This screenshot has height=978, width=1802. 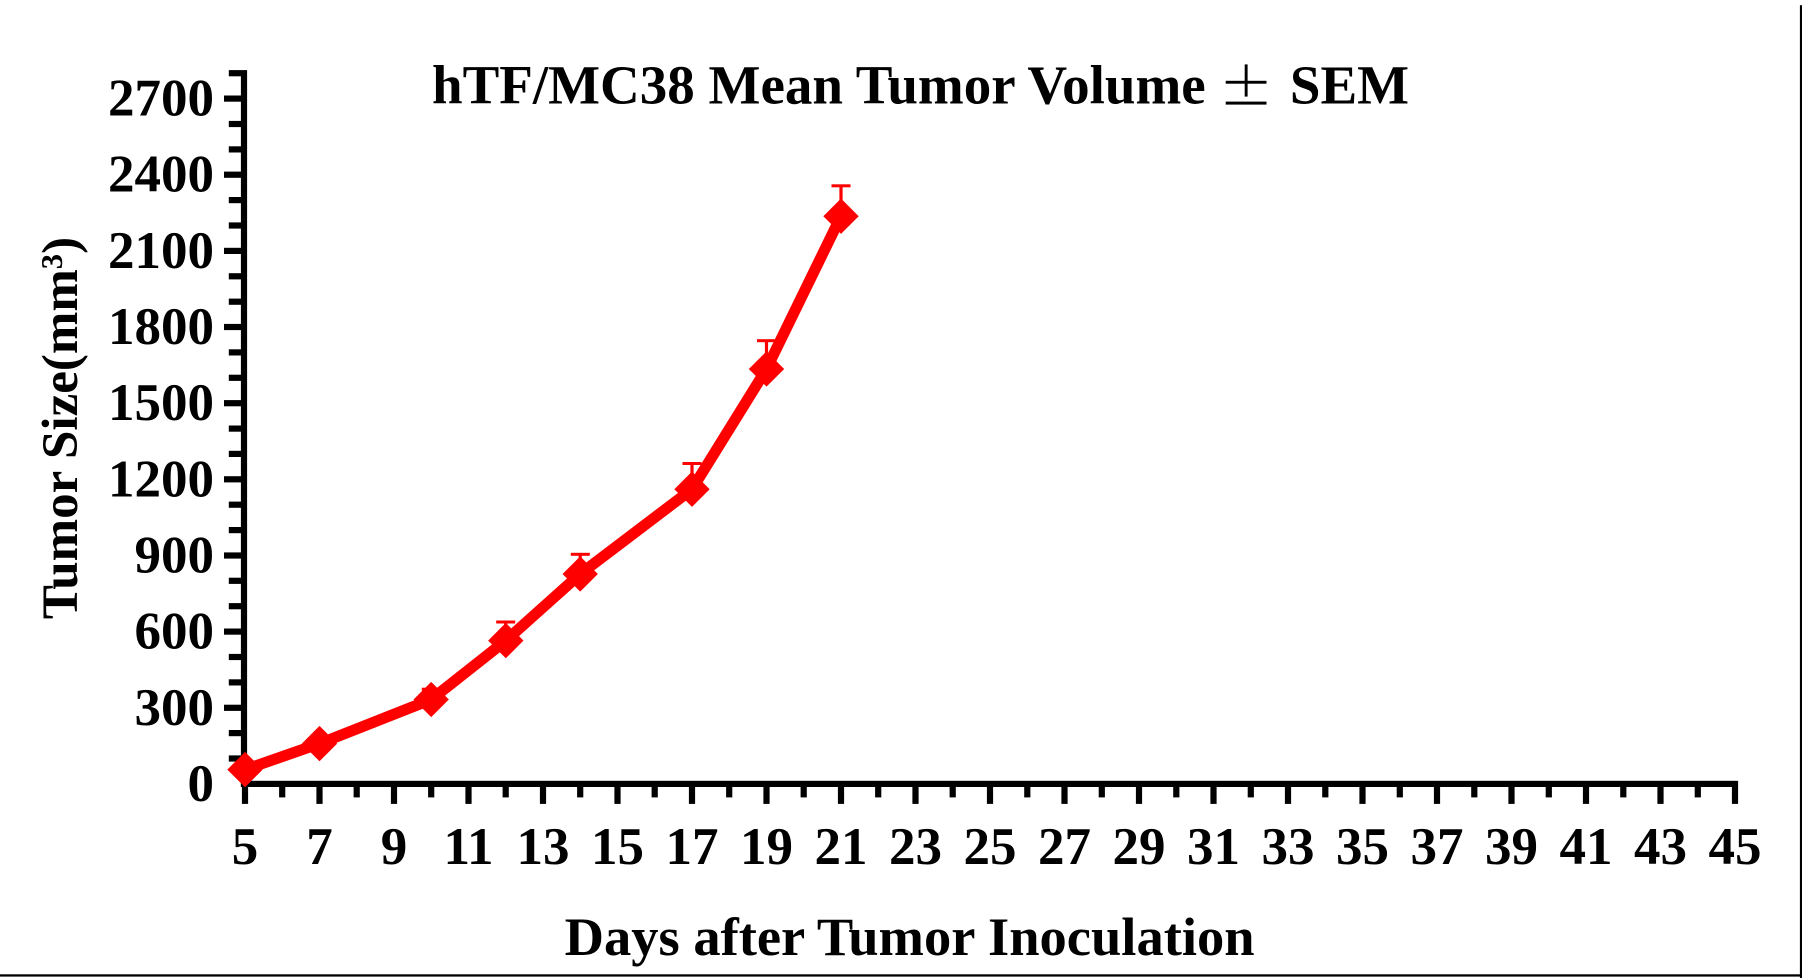 What do you see at coordinates (175, 708) in the screenshot?
I see `svg-text: 300` at bounding box center [175, 708].